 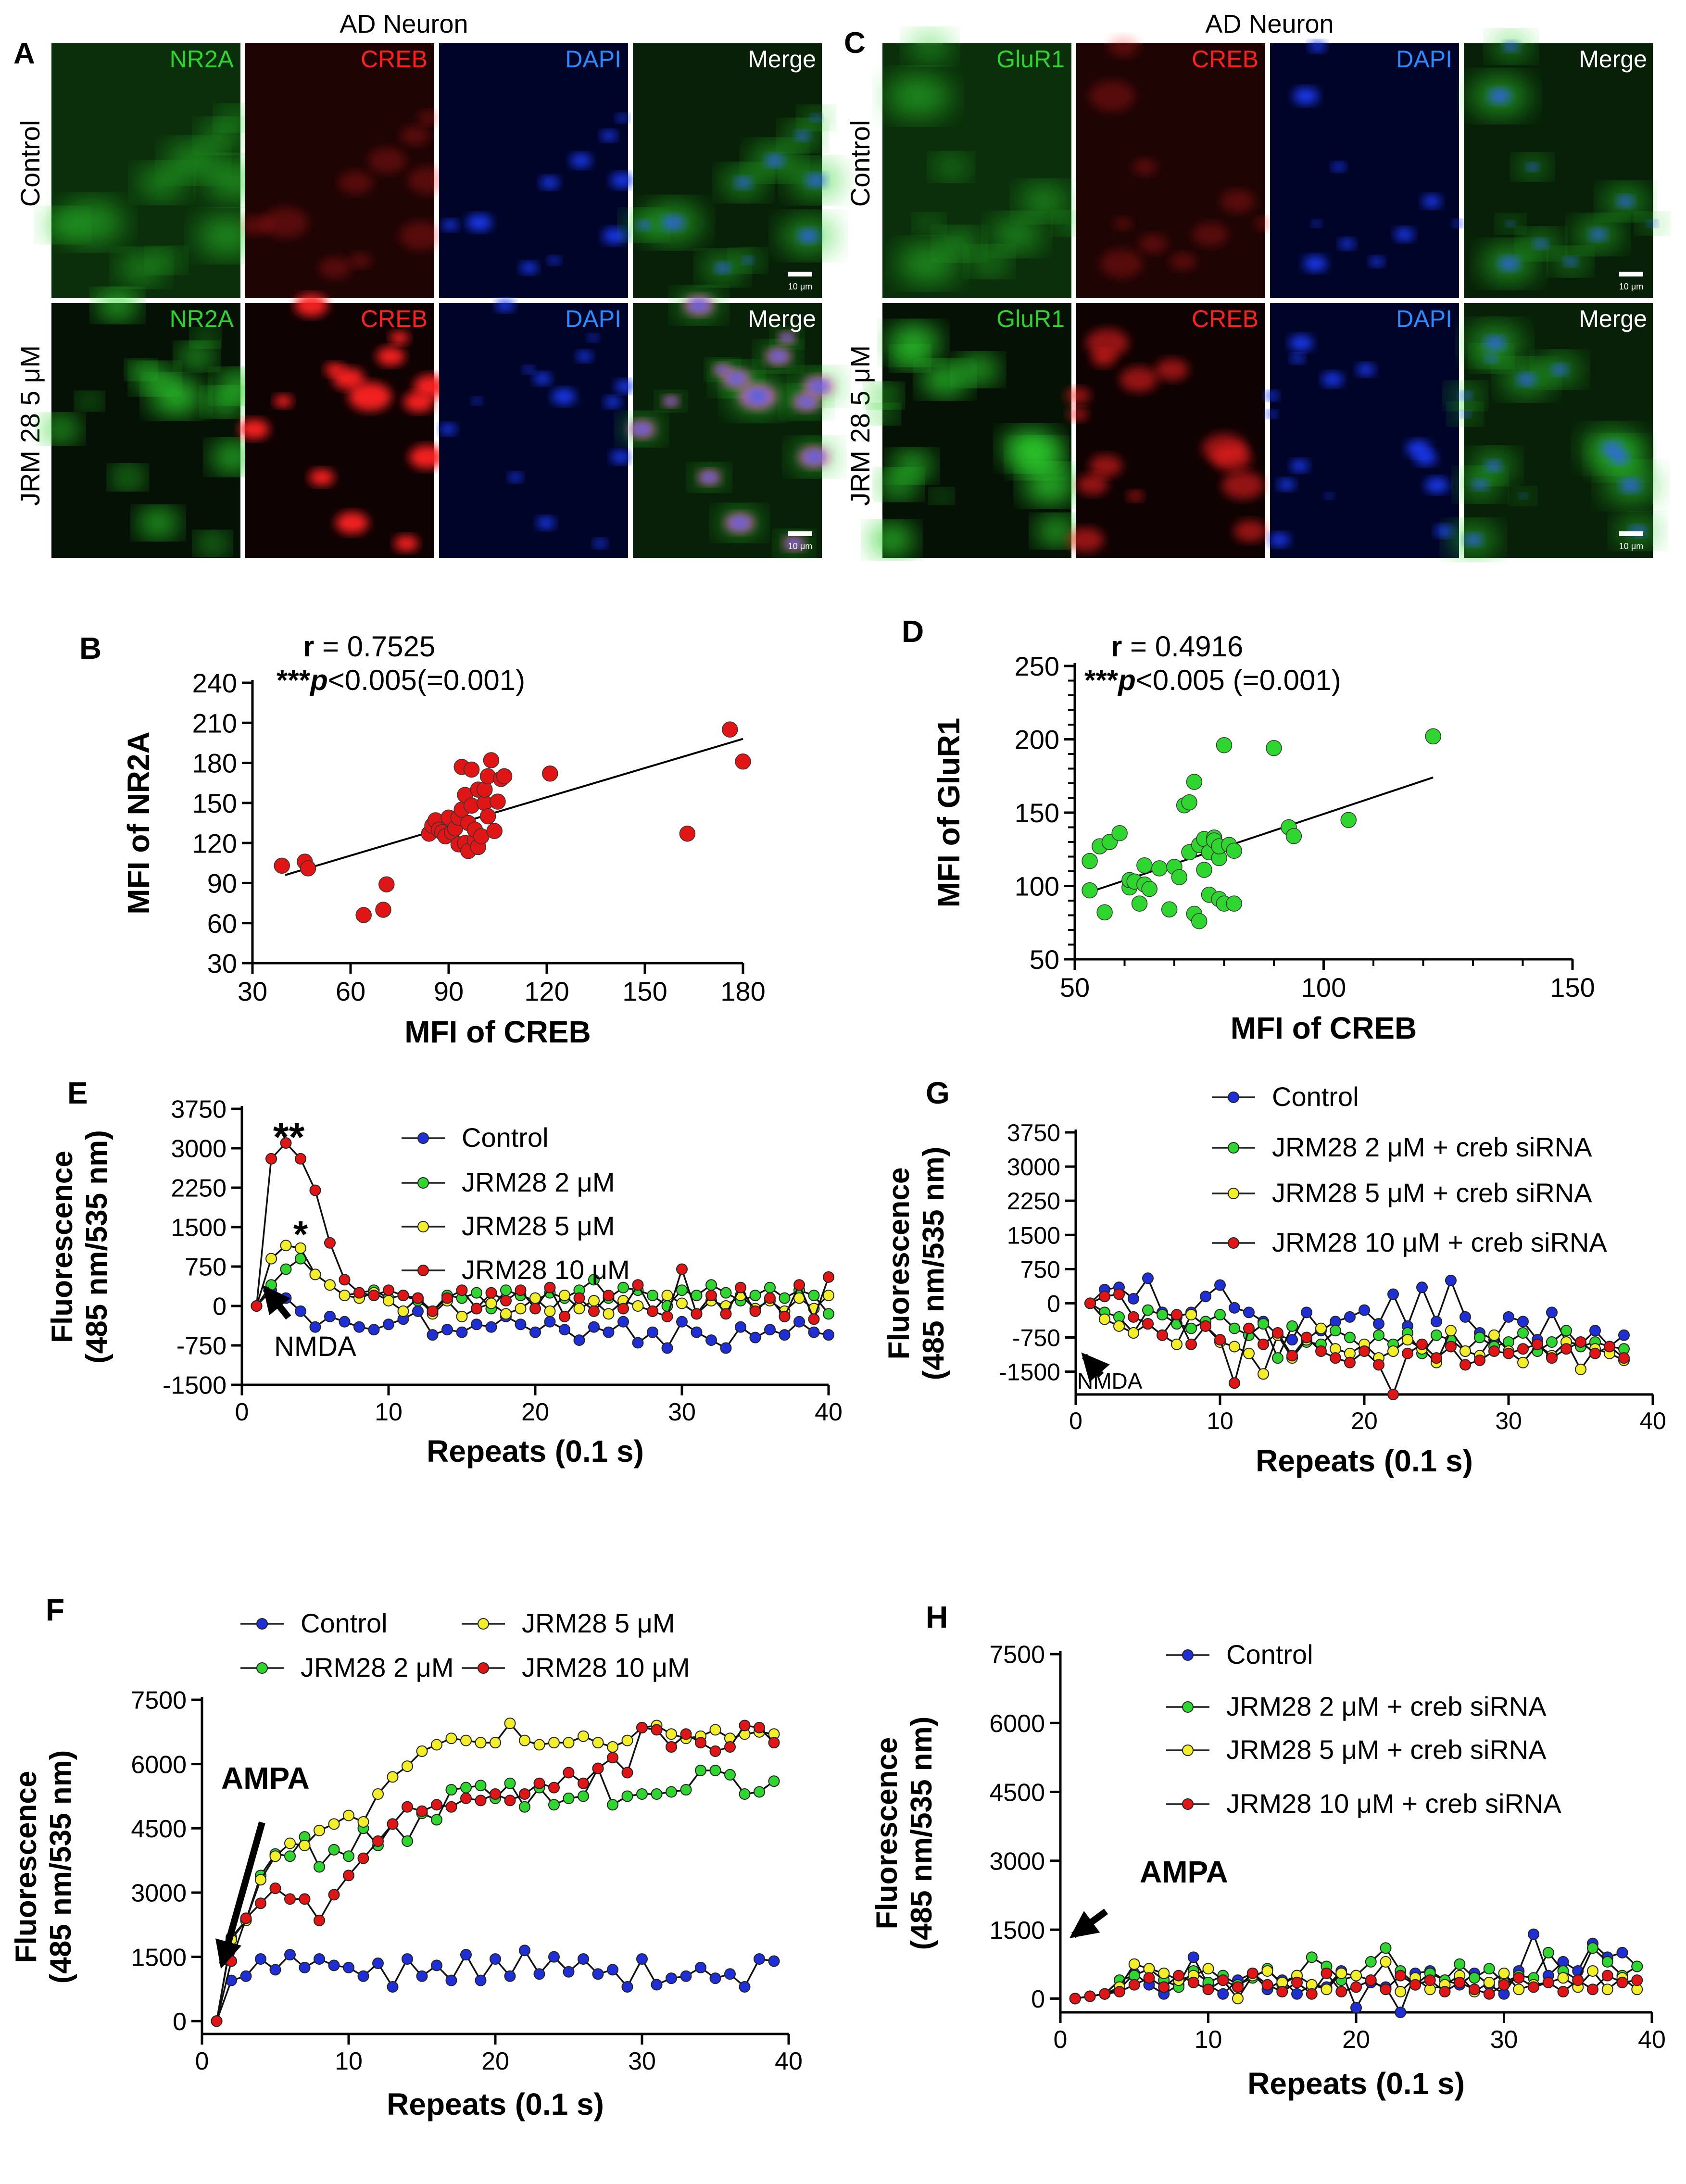 What do you see at coordinates (1110, 1373) in the screenshot?
I see `annotation: NMDA` at bounding box center [1110, 1373].